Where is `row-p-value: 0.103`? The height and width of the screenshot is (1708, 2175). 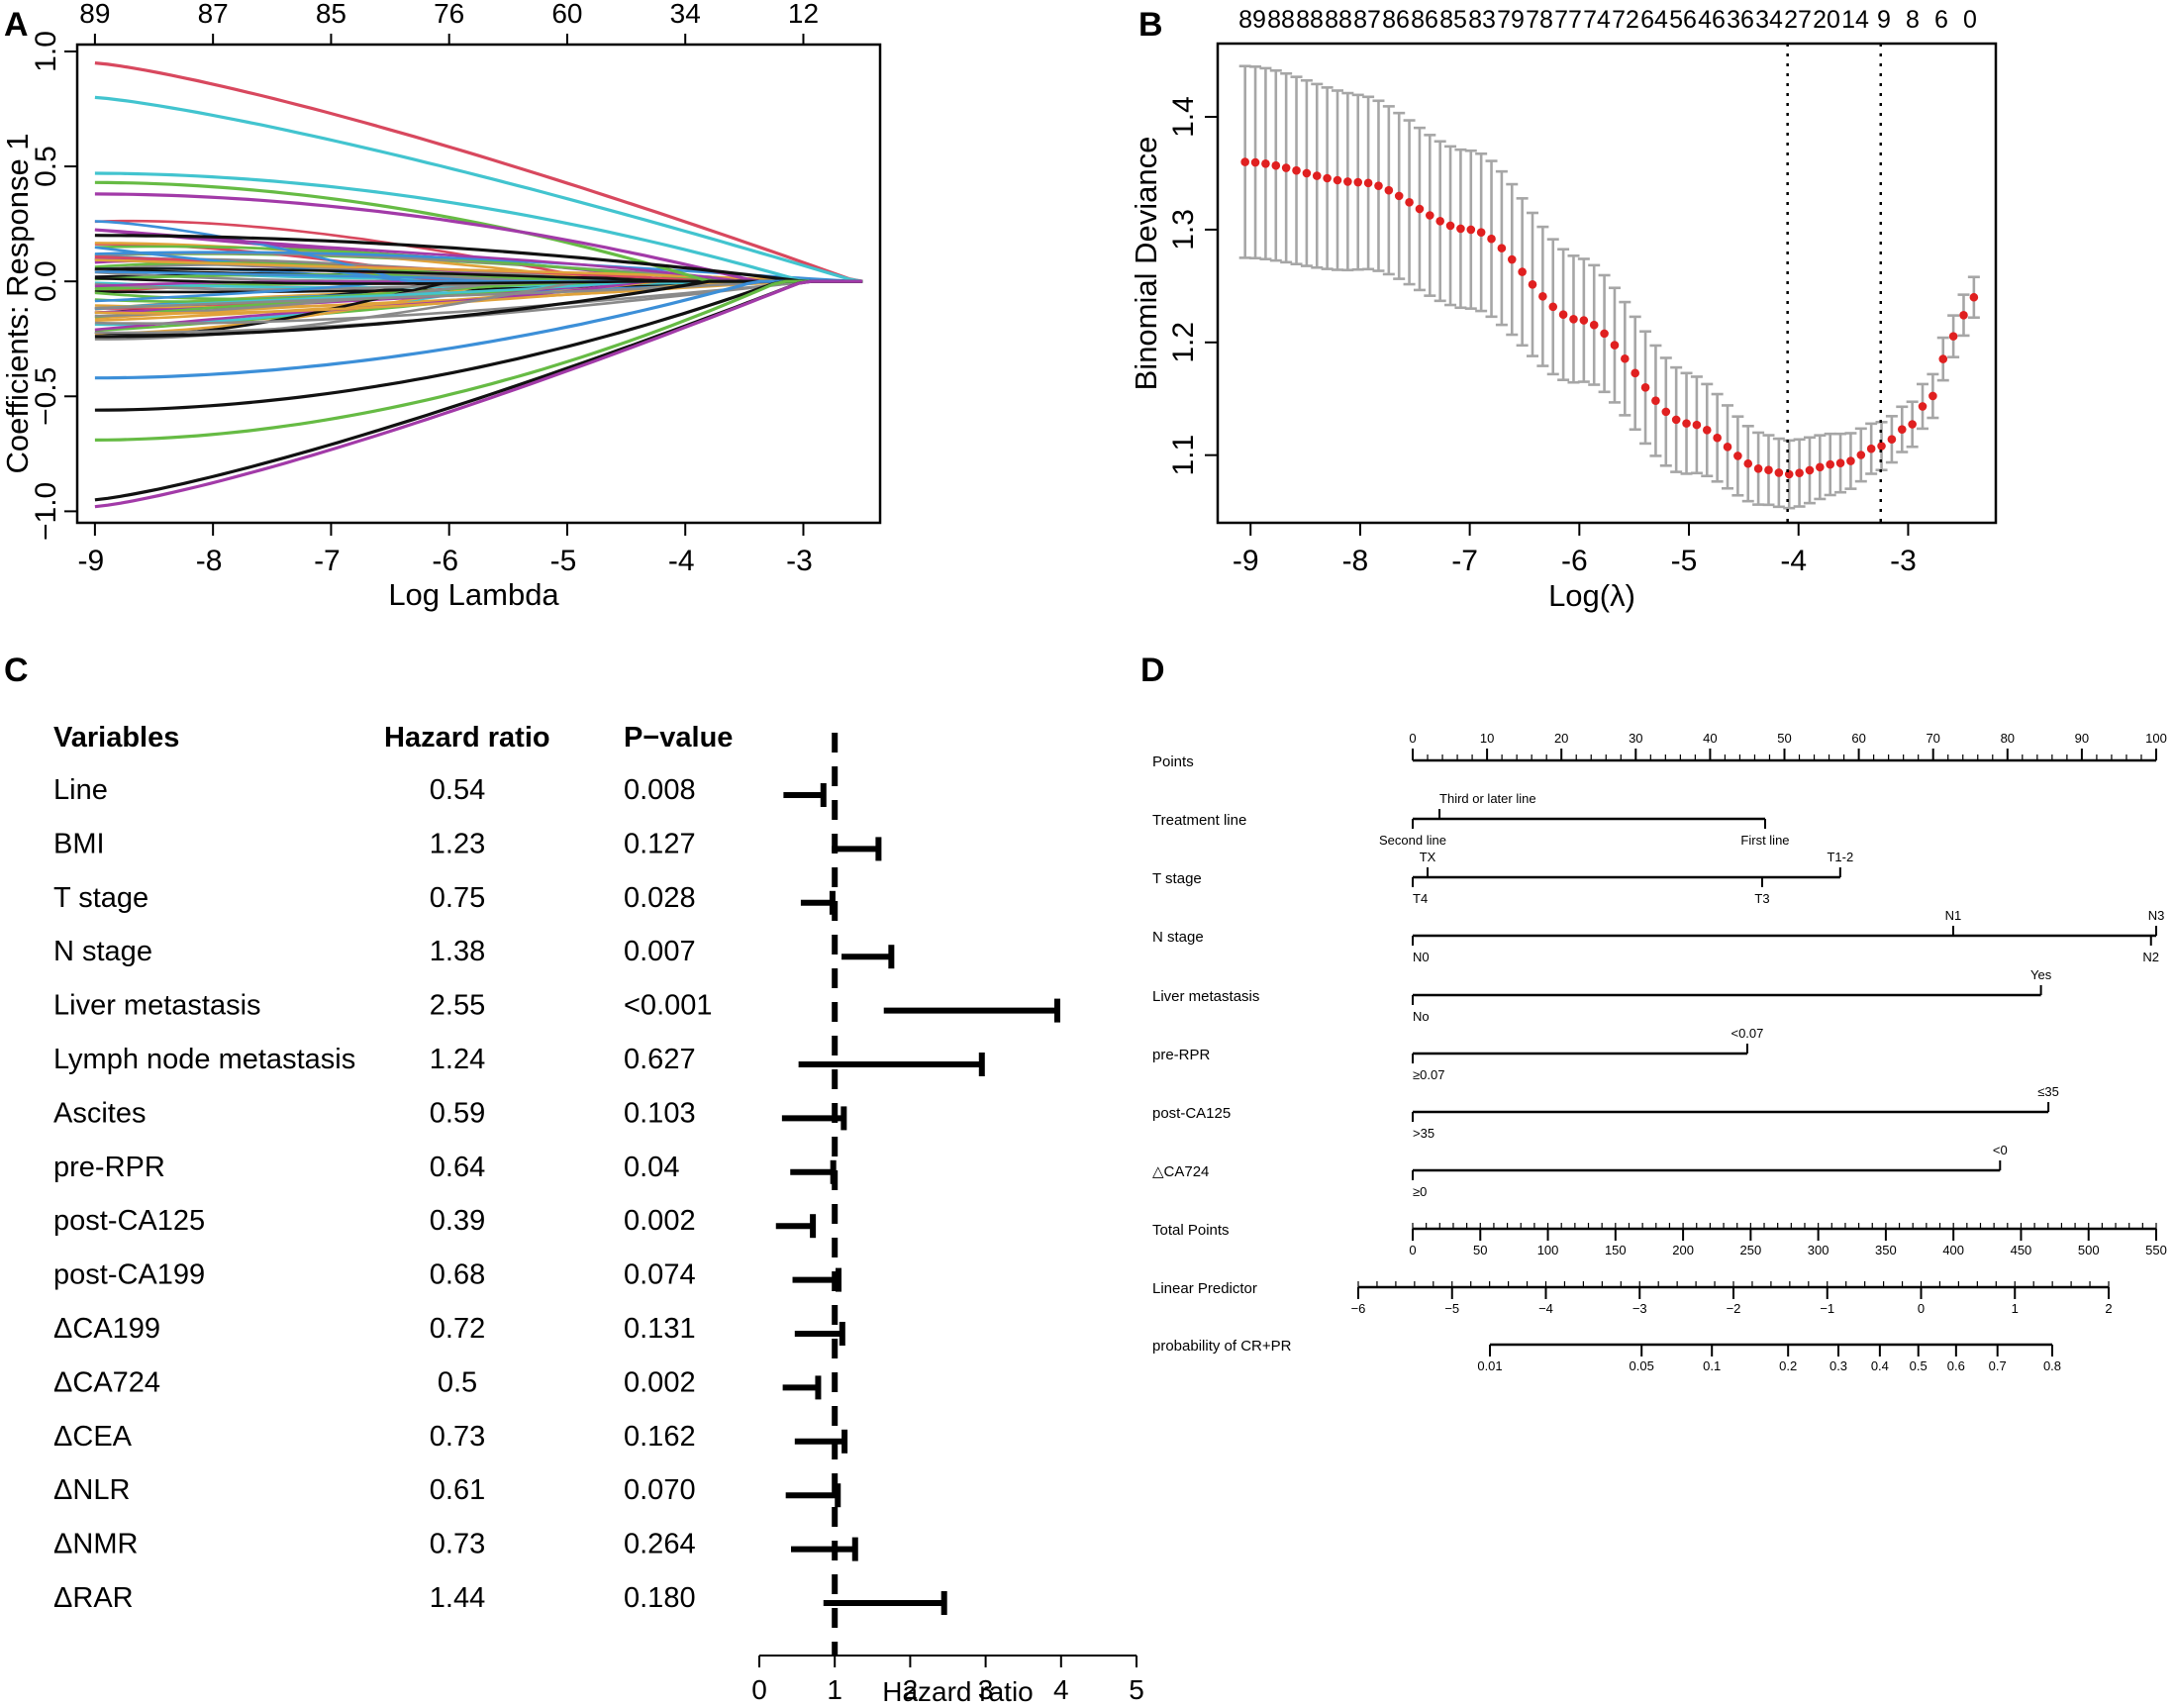 row-p-value: 0.103 is located at coordinates (660, 1113).